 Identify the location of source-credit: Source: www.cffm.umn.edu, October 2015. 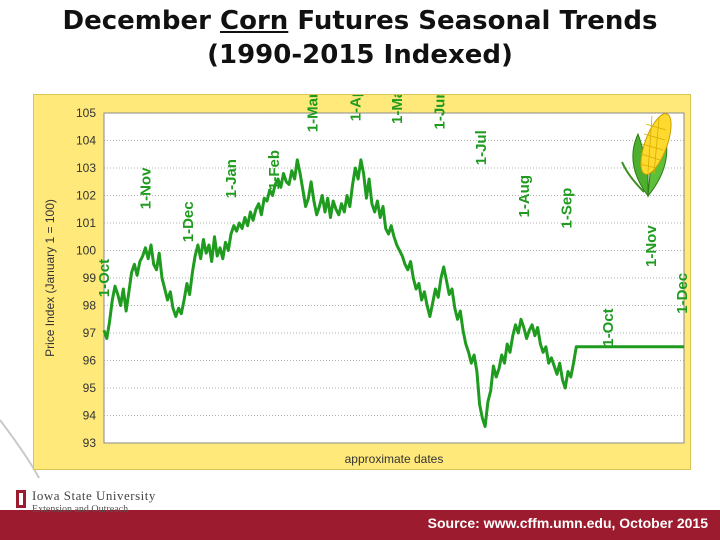
(567, 523).